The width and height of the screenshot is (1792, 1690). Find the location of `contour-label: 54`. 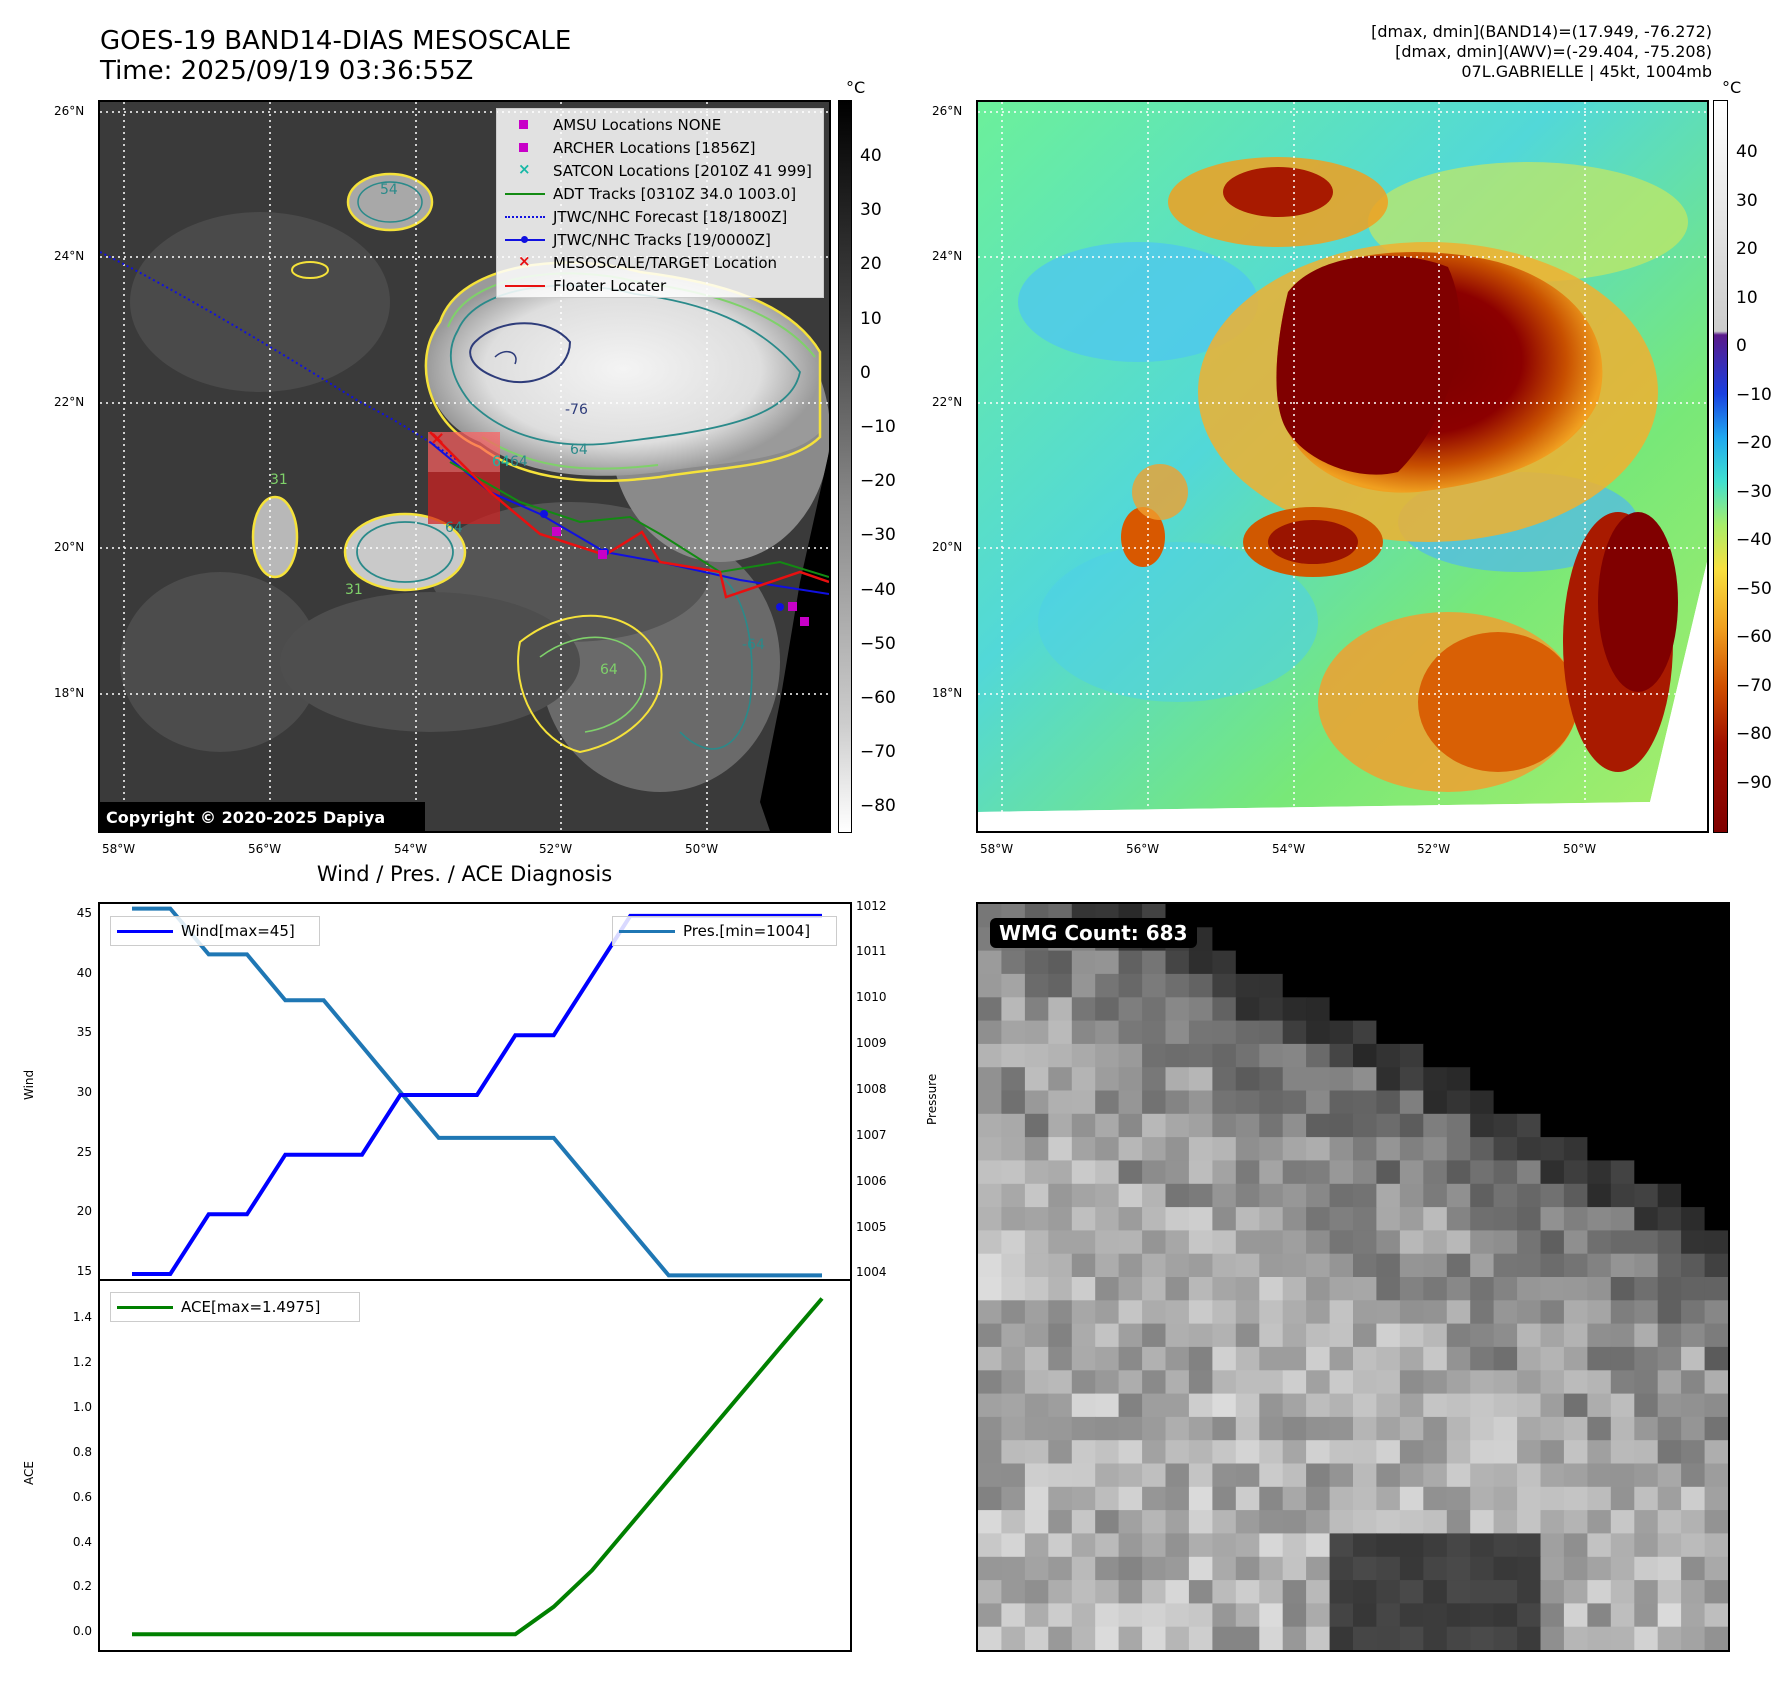

contour-label: 54 is located at coordinates (389, 190).